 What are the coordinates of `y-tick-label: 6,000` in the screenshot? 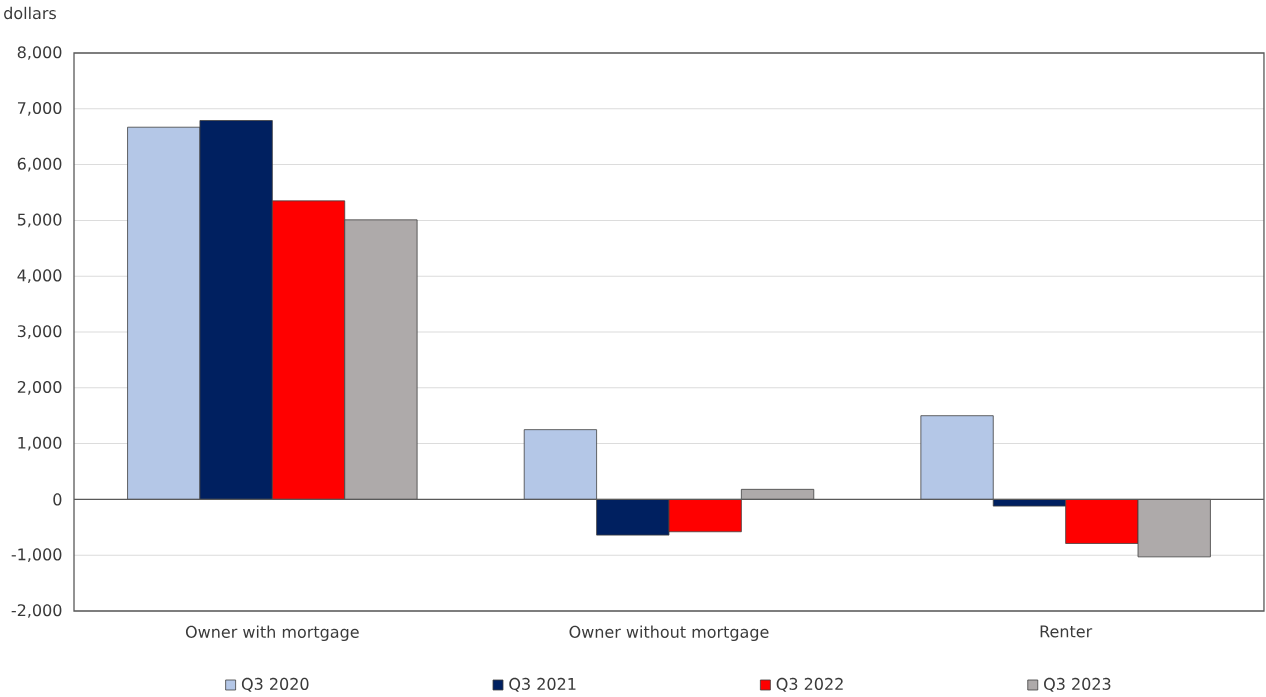 It's located at (39, 164).